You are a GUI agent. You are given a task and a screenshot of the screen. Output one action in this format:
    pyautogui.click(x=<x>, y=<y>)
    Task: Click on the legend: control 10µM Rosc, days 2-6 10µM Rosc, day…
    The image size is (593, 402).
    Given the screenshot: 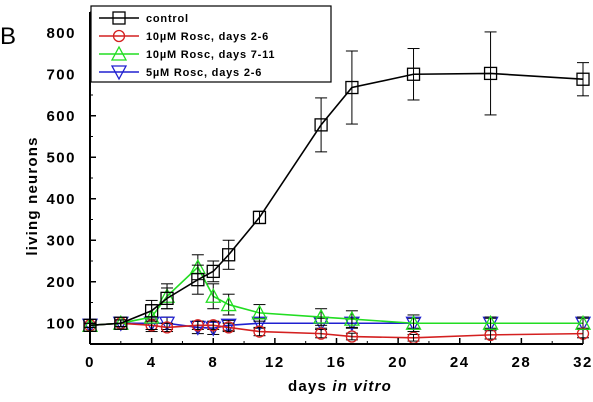 What is the action you would take?
    pyautogui.click(x=211, y=44)
    